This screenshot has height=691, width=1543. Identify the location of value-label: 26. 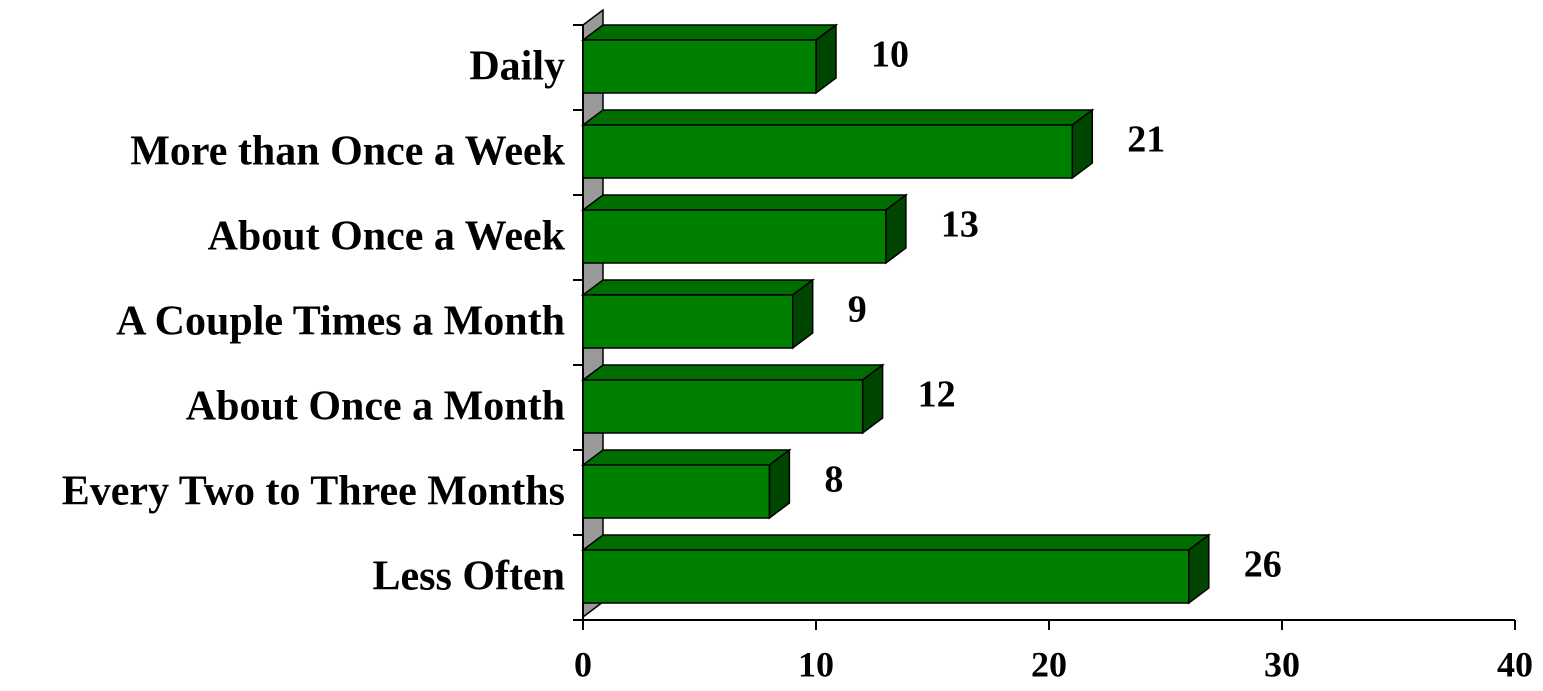
(1263, 565).